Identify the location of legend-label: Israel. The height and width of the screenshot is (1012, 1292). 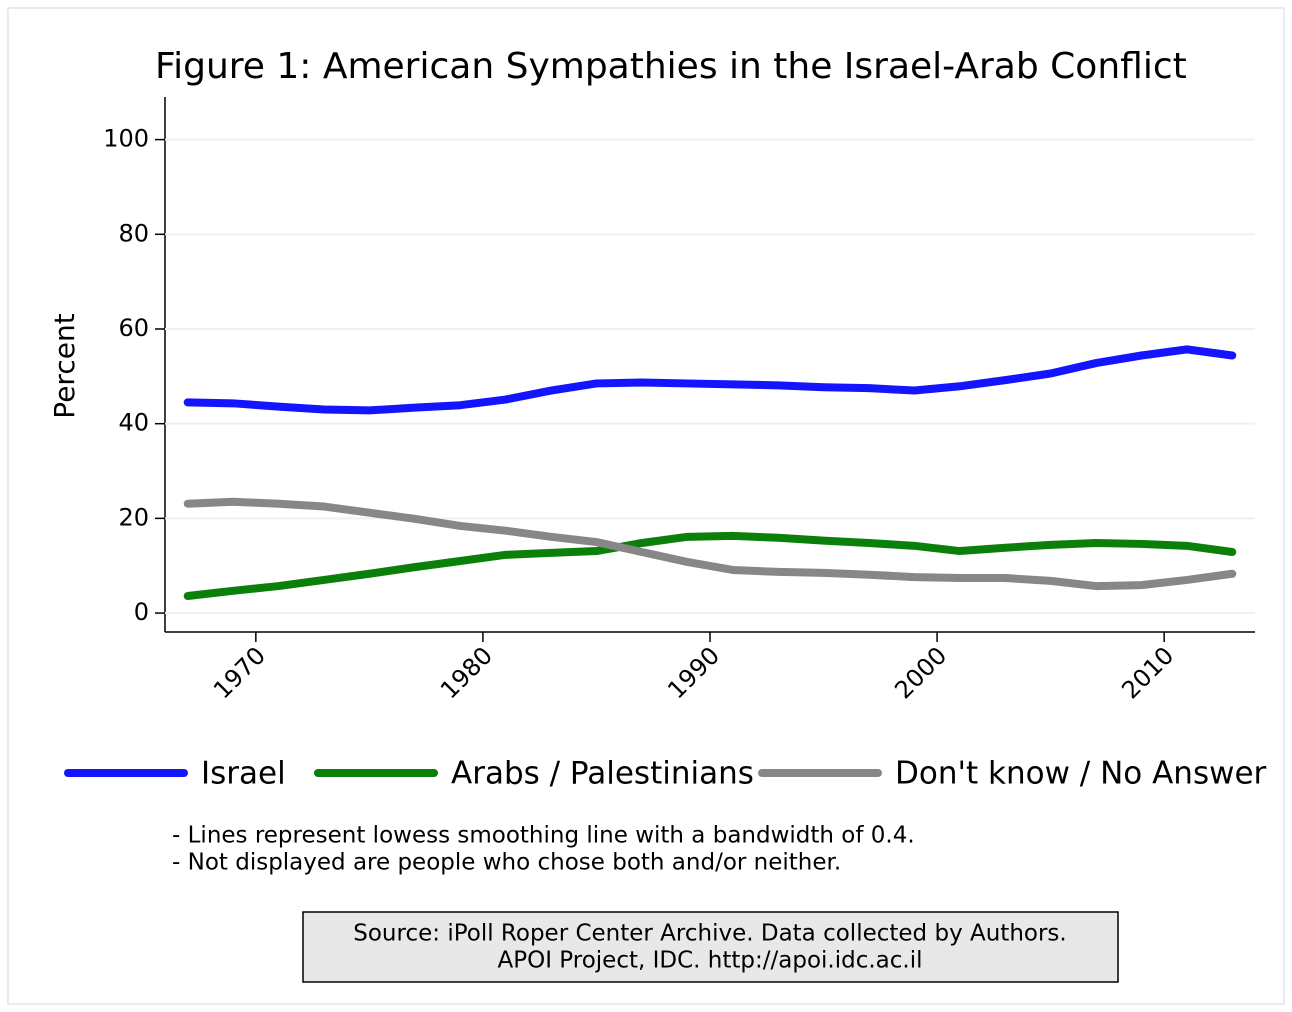
(243, 774).